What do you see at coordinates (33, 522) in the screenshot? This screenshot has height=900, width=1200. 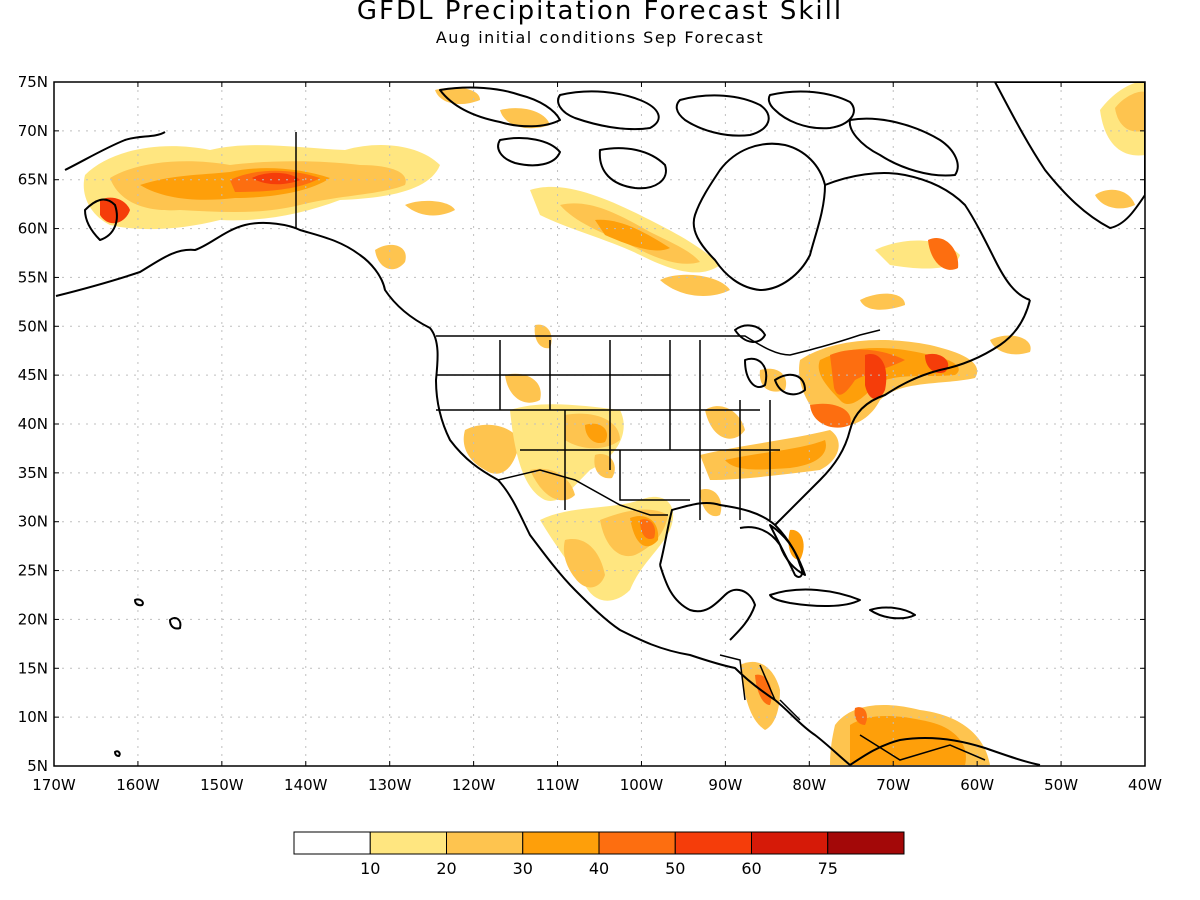 I see `lat-tick-label: 30N` at bounding box center [33, 522].